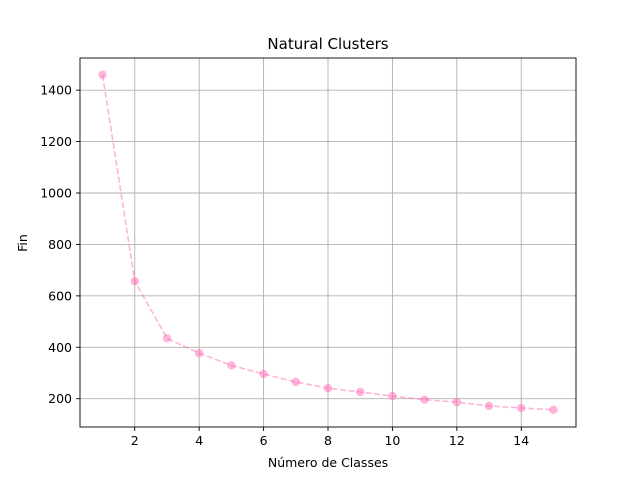 This screenshot has width=640, height=480. Describe the element at coordinates (56, 141) in the screenshot. I see `y-tick-label: 1200` at that location.